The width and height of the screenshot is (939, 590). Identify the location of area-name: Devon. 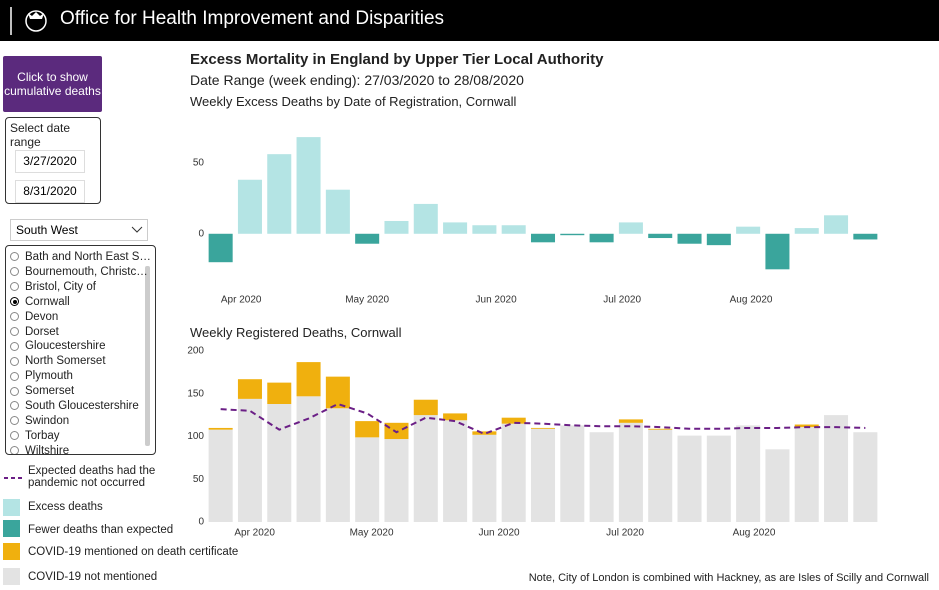
(42, 316).